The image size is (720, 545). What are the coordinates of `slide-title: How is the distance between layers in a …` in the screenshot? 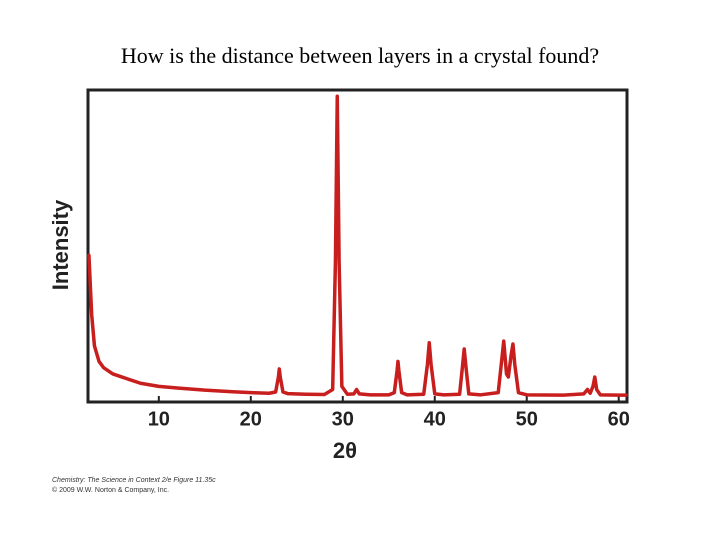 It's located at (360, 55).